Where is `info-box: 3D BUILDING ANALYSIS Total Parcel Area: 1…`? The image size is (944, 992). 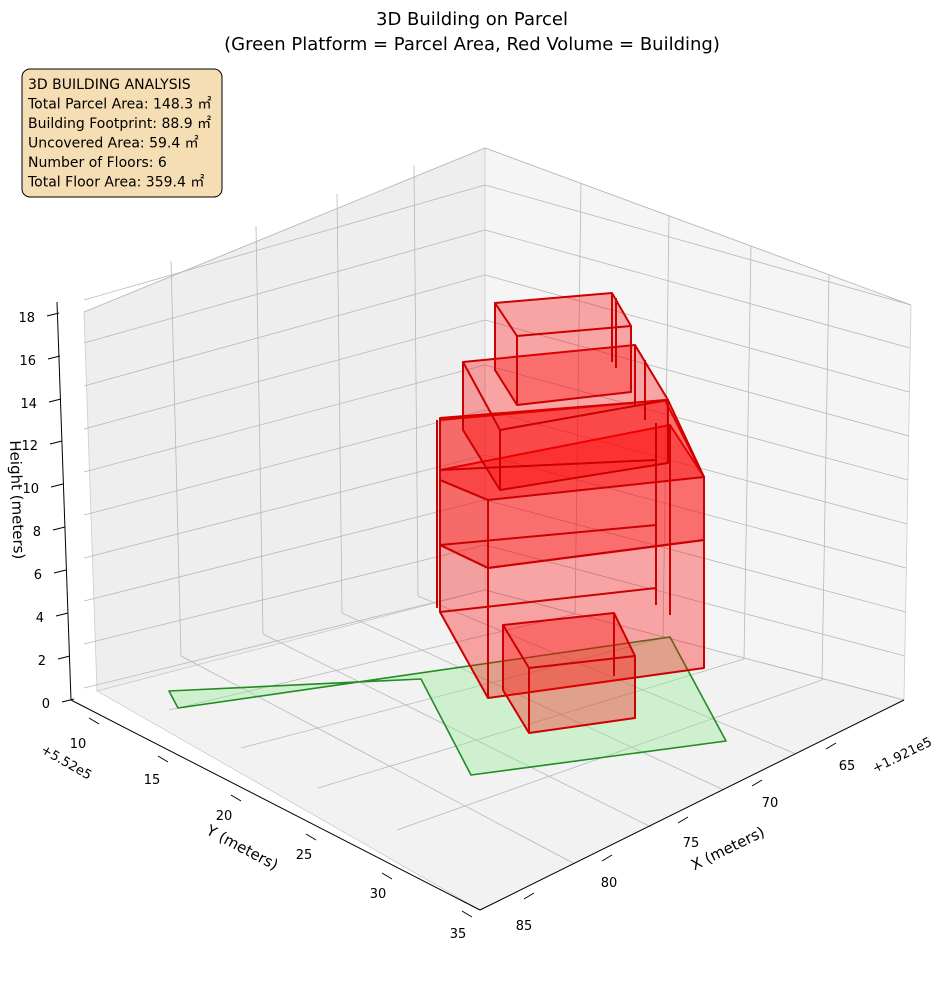 info-box: 3D BUILDING ANALYSIS Total Parcel Area: 1… is located at coordinates (122, 133).